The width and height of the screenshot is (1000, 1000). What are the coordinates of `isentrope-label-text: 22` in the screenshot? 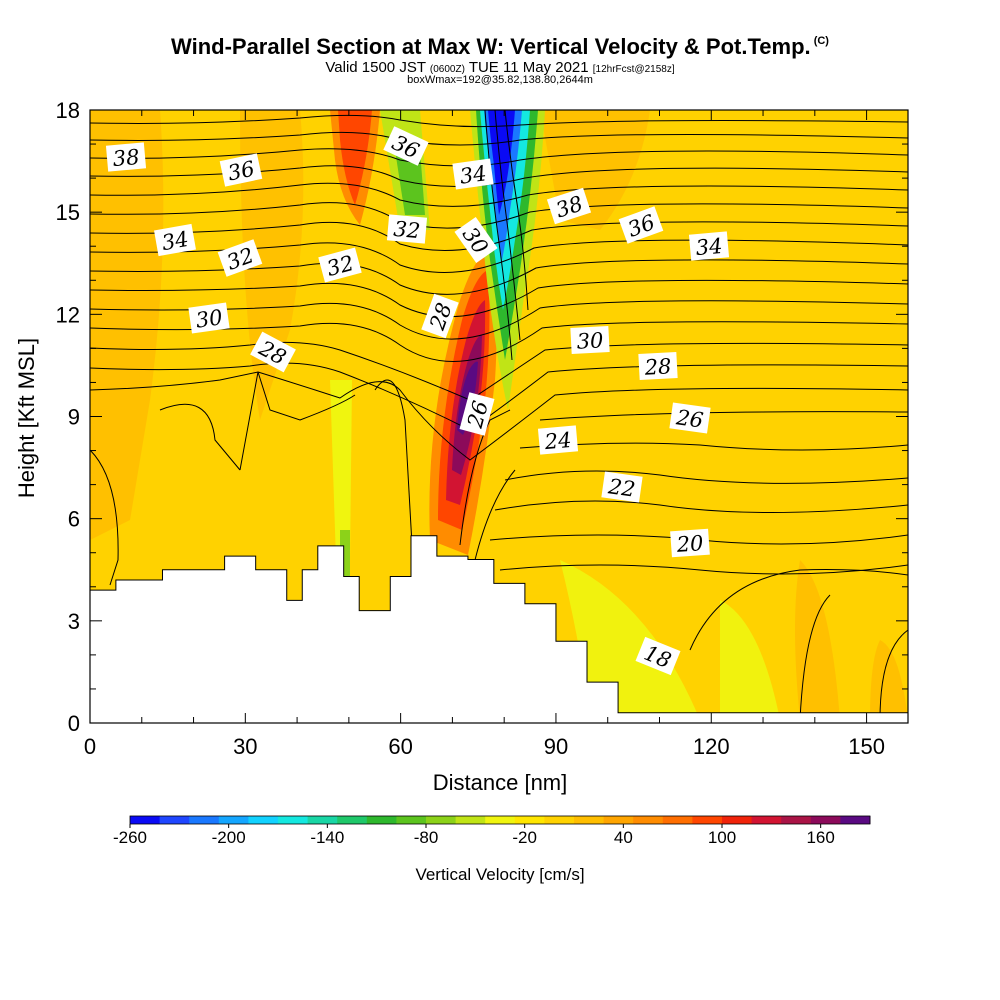 It's located at (621, 488).